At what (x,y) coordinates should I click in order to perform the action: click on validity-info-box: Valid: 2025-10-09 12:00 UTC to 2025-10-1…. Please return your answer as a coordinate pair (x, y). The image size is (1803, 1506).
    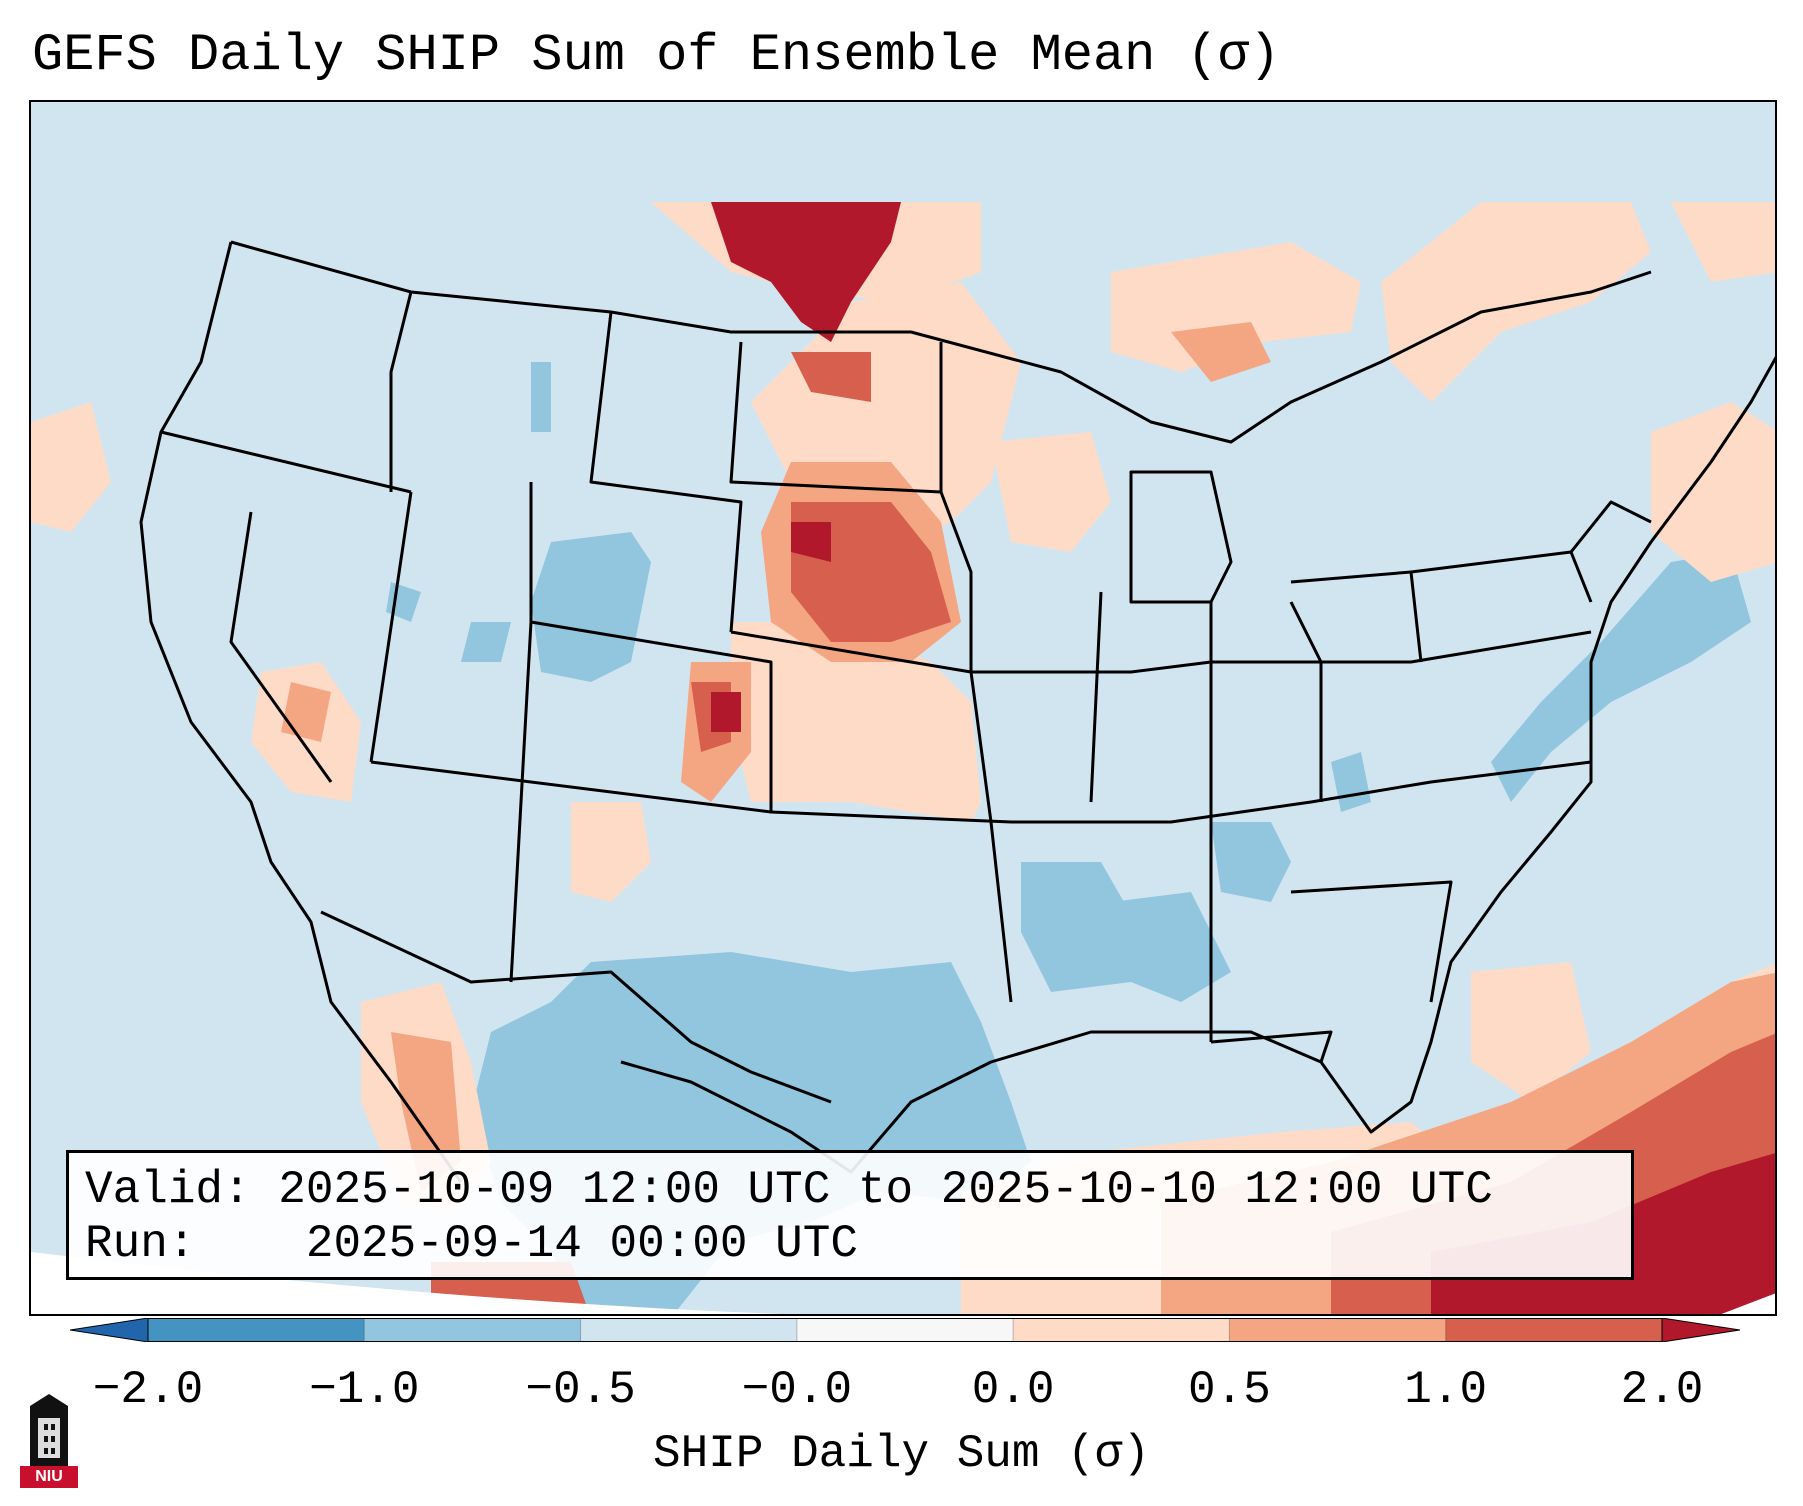
    Looking at the image, I should click on (850, 1215).